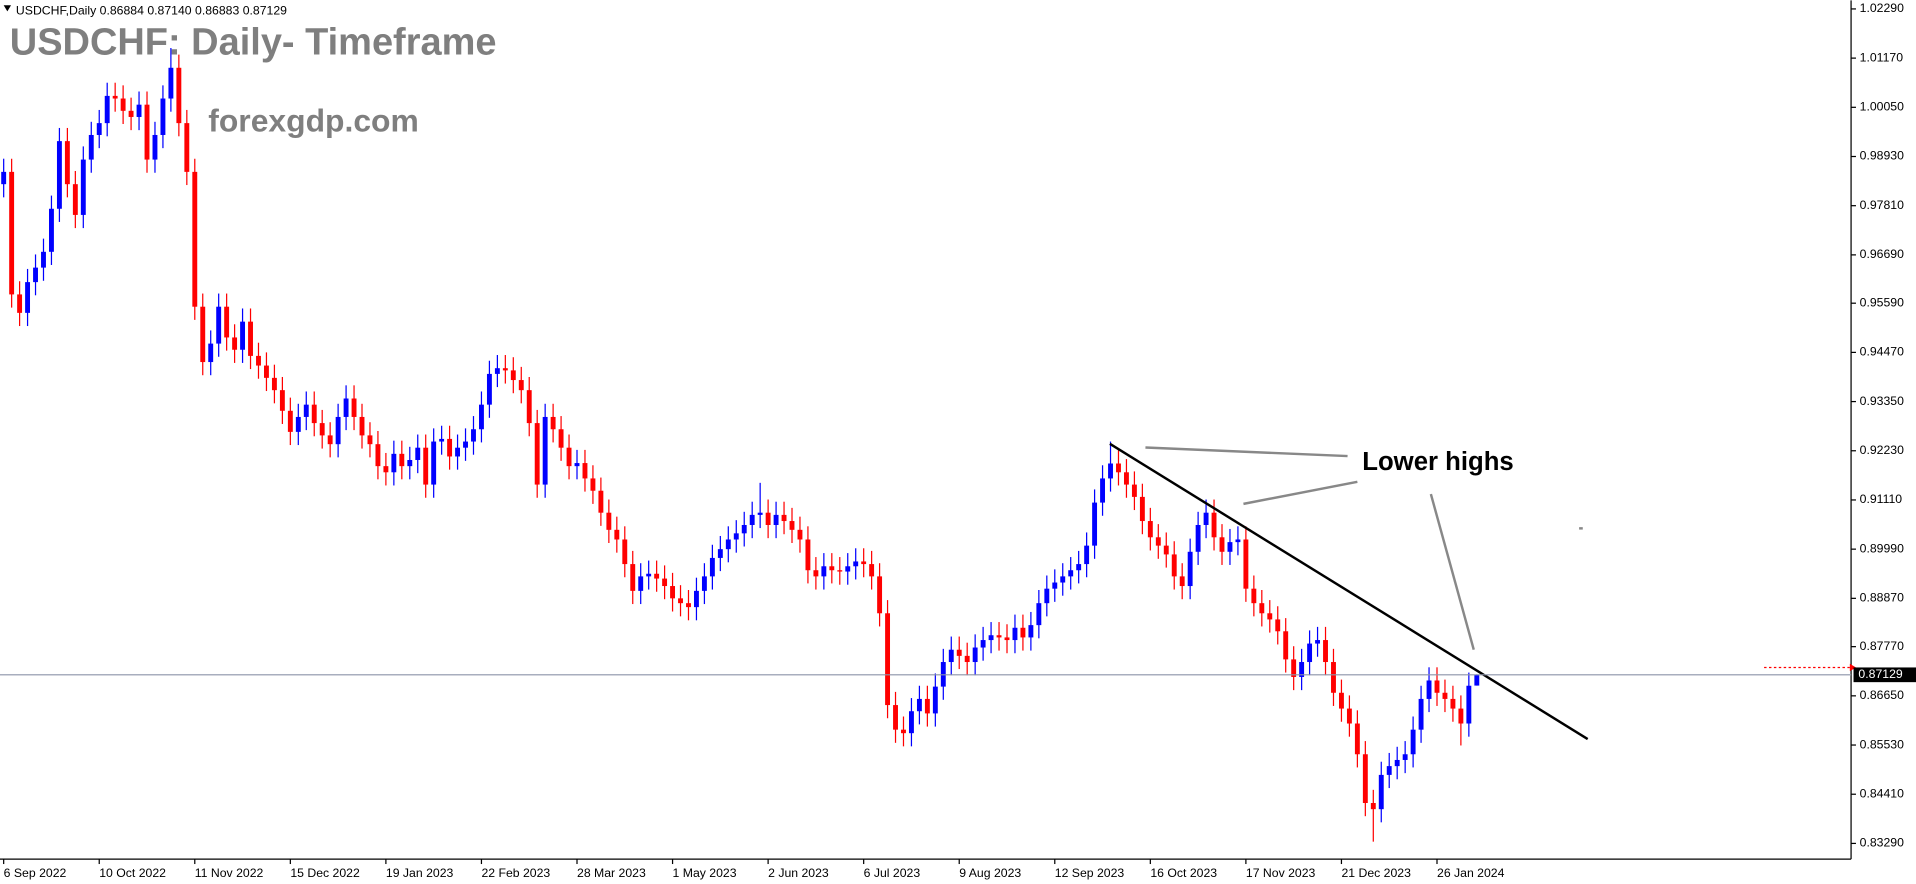  I want to click on x-tick-label: 26 Jan 2024, so click(1471, 873).